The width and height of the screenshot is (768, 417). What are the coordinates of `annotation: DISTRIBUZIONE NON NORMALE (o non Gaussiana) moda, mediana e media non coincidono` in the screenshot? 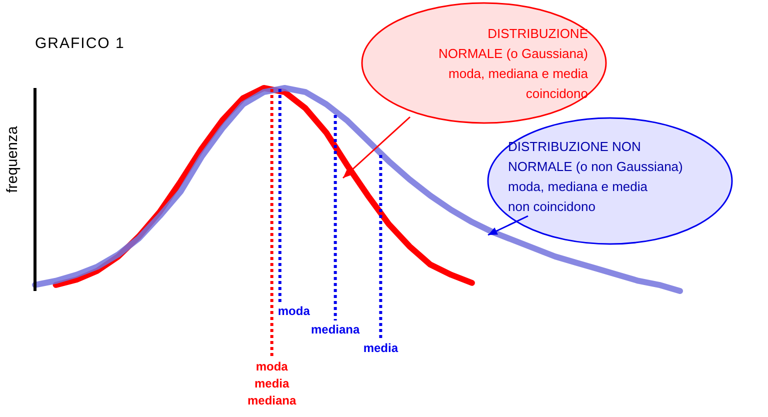 It's located at (595, 176).